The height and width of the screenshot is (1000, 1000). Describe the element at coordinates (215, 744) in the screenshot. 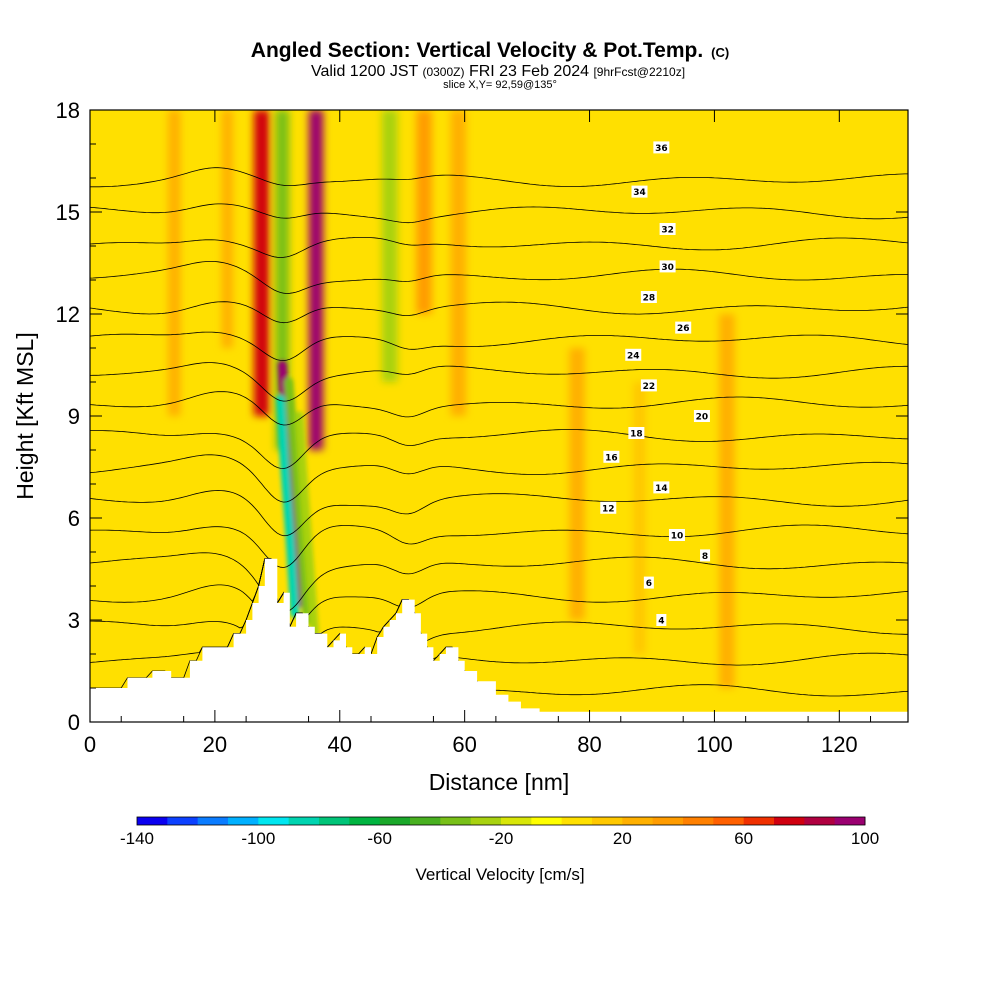

I see `x-tick-label: 20` at that location.